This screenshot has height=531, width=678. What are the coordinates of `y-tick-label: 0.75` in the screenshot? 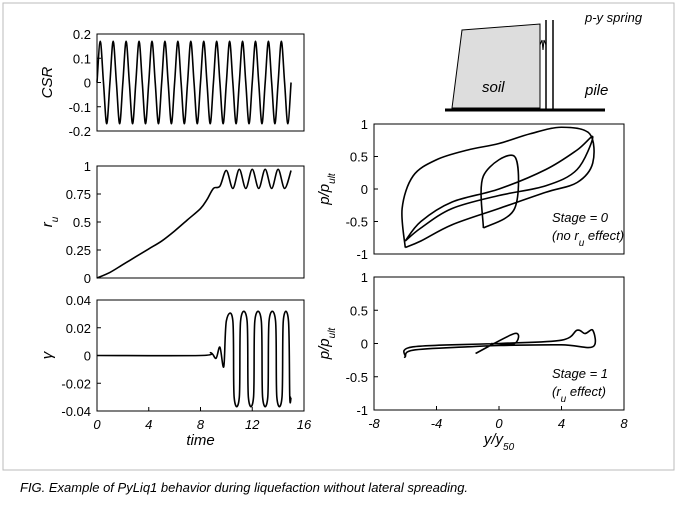 It's located at (78, 194).